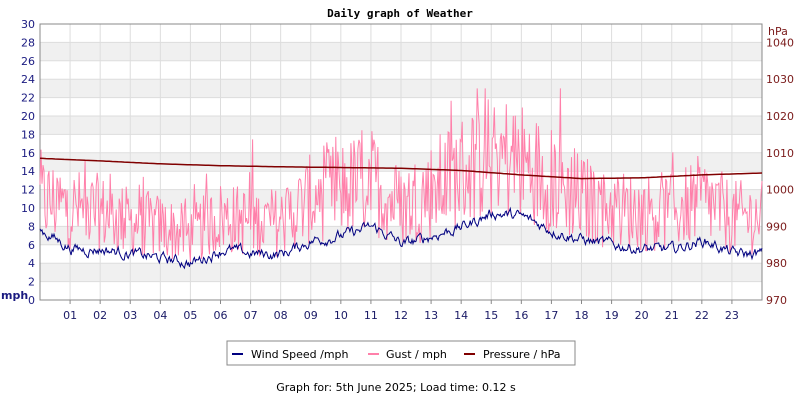  I want to click on right-tick-label: 1030, so click(780, 79).